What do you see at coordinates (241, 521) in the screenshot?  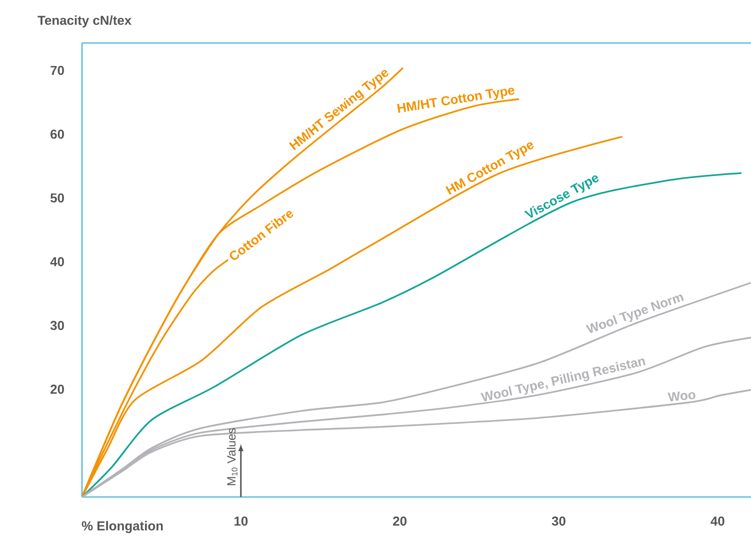 I see `x-tick-label: 10` at bounding box center [241, 521].